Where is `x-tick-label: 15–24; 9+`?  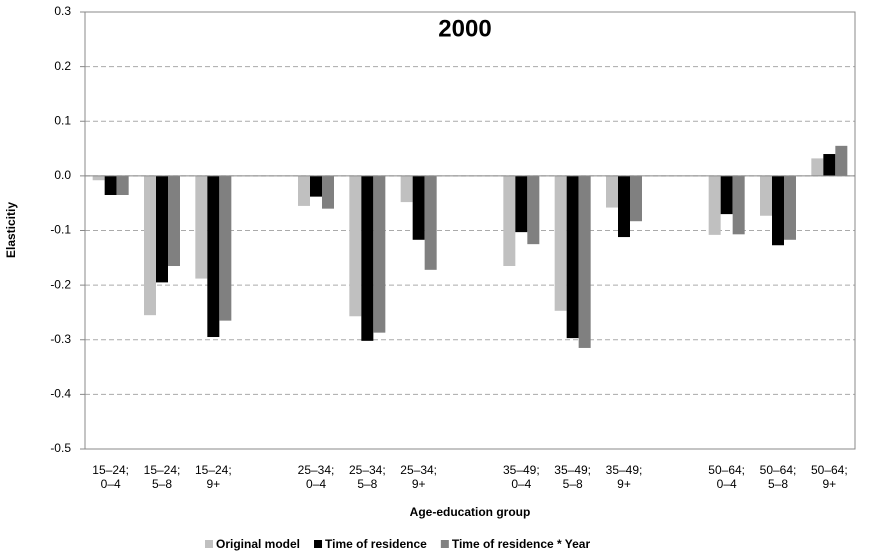
x-tick-label: 15–24; 9+ is located at coordinates (213, 477).